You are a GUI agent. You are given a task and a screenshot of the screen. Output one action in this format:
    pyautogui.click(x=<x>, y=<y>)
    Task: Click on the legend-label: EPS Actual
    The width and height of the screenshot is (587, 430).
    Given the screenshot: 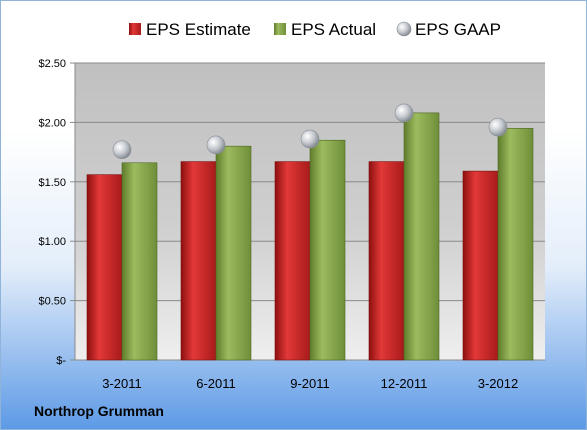 What is the action you would take?
    pyautogui.click(x=333, y=29)
    